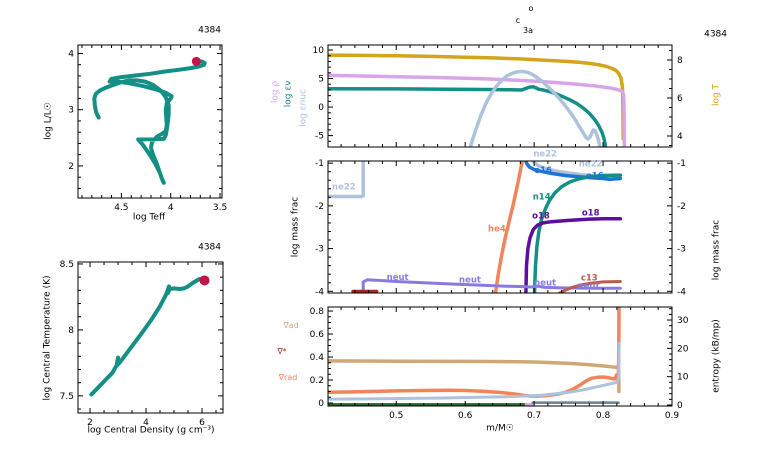 This screenshot has height=460, width=766. I want to click on hr-y-axis-title: log L/L☉, so click(48, 121).